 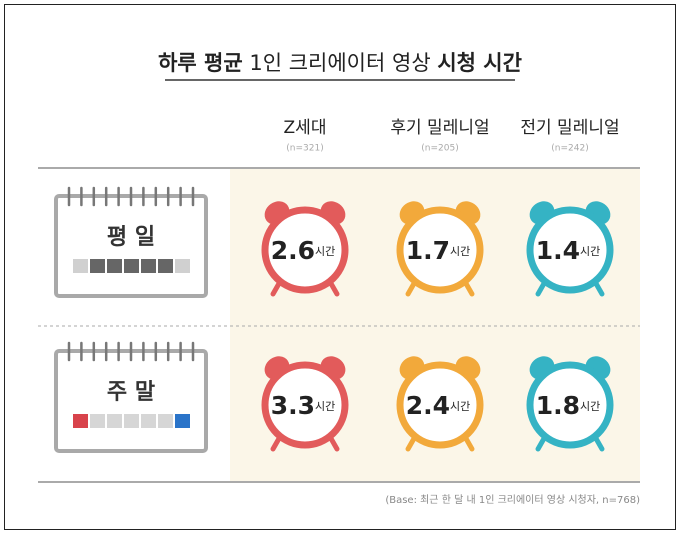 I want to click on clock-value: 2.4시간, so click(x=438, y=405).